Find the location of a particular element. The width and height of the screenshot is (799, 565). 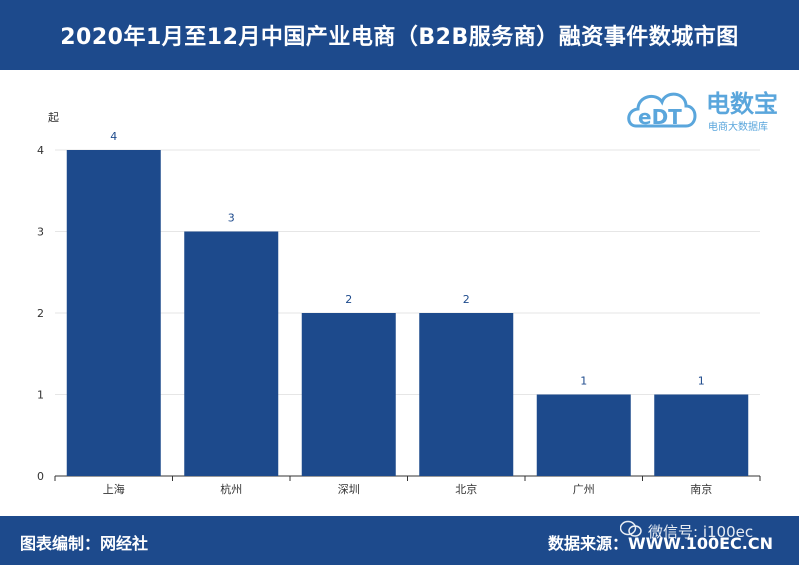

logo-subtitle: 电商大数据库 is located at coordinates (738, 126).